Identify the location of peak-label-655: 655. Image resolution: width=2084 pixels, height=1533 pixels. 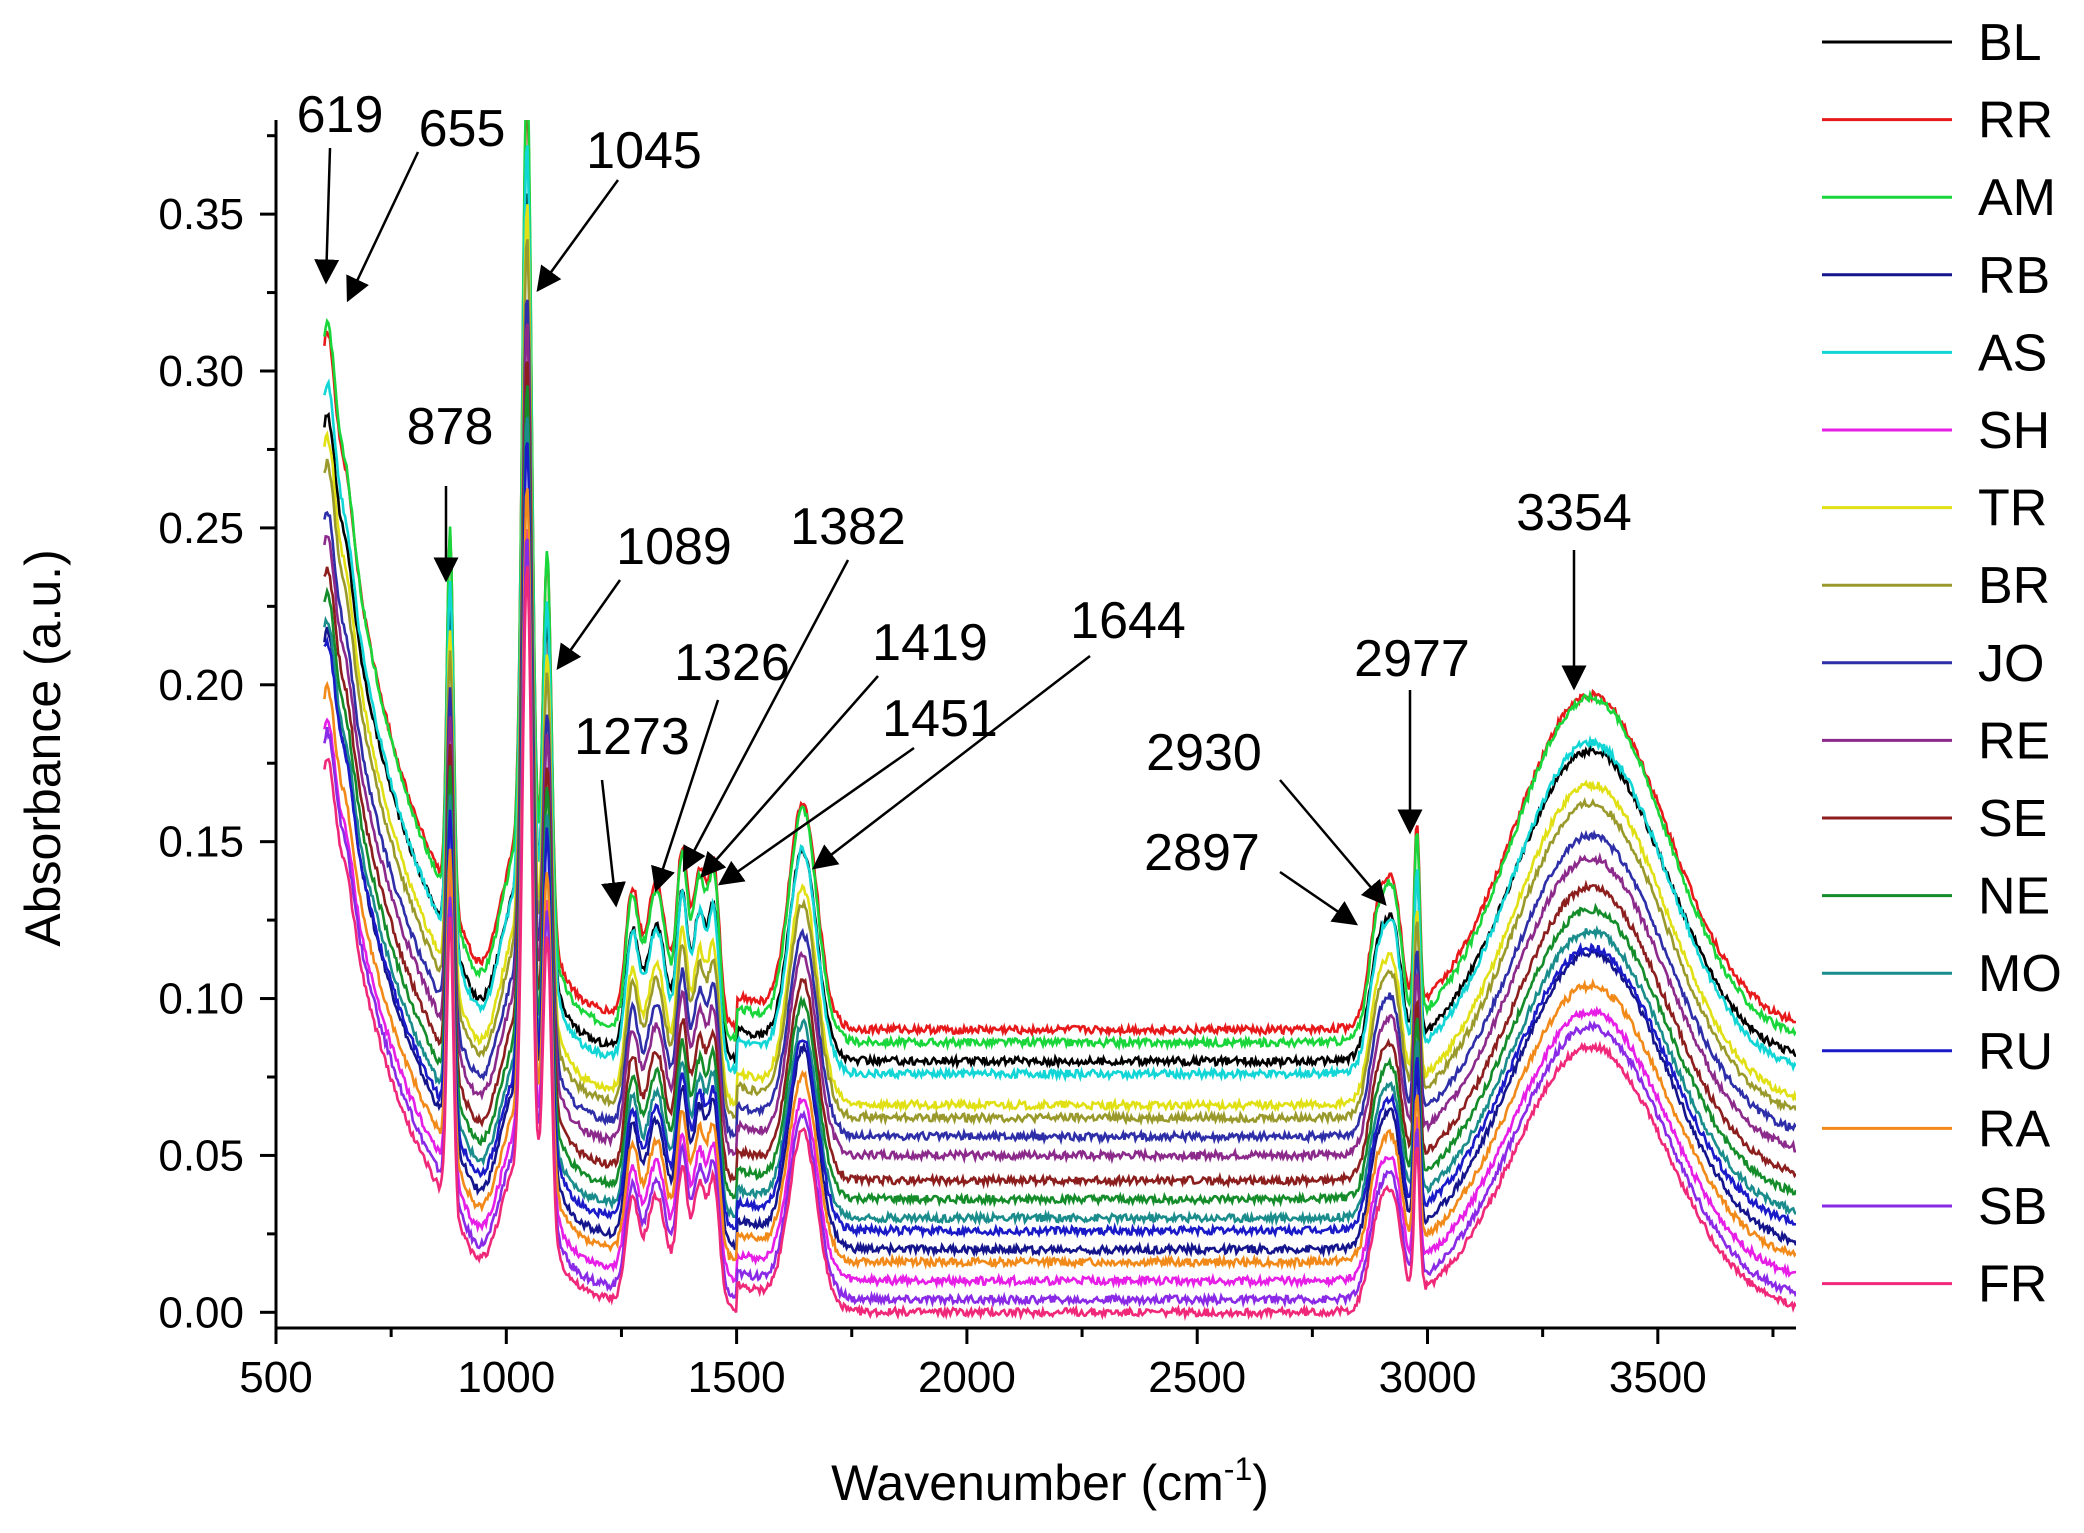
(462, 129).